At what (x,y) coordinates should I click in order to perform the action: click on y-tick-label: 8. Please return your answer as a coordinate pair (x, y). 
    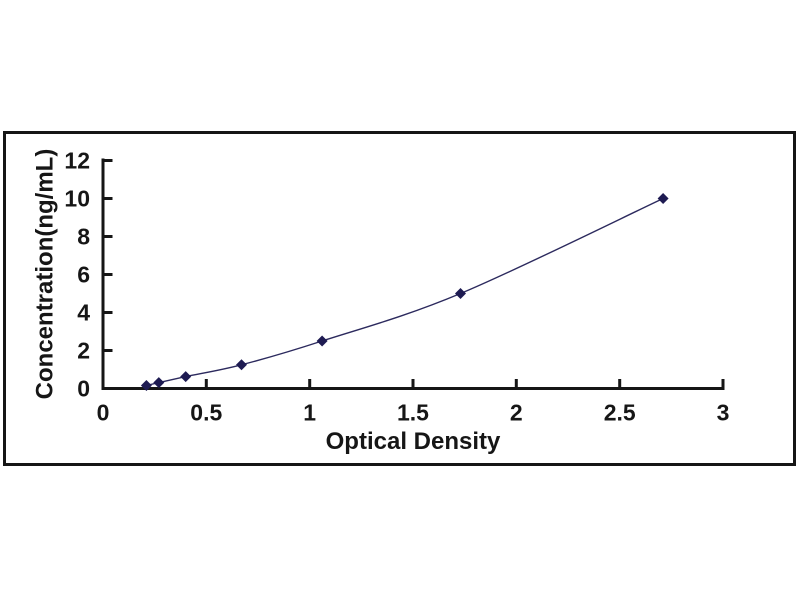
    Looking at the image, I should click on (83, 237).